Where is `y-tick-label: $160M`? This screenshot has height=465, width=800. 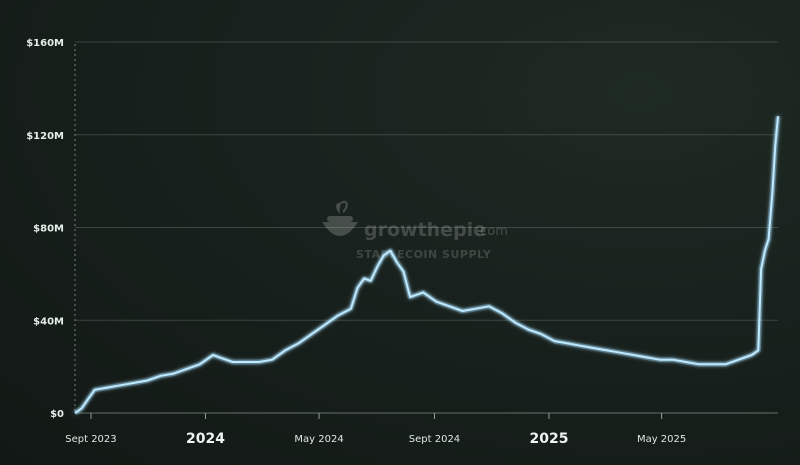
y-tick-label: $160M is located at coordinates (45, 43).